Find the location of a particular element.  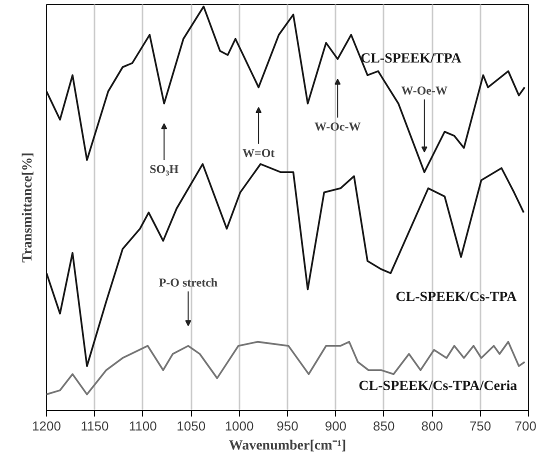

x-tick-label: 900 is located at coordinates (335, 426).